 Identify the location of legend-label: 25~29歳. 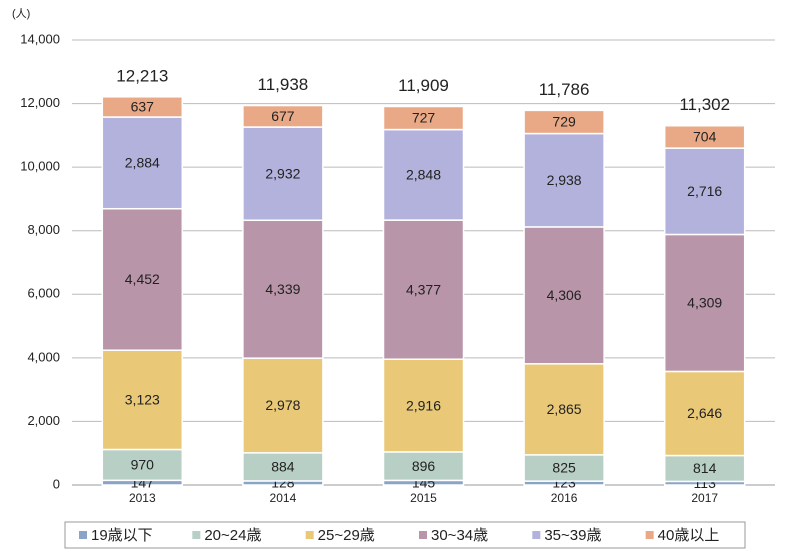
(346, 535).